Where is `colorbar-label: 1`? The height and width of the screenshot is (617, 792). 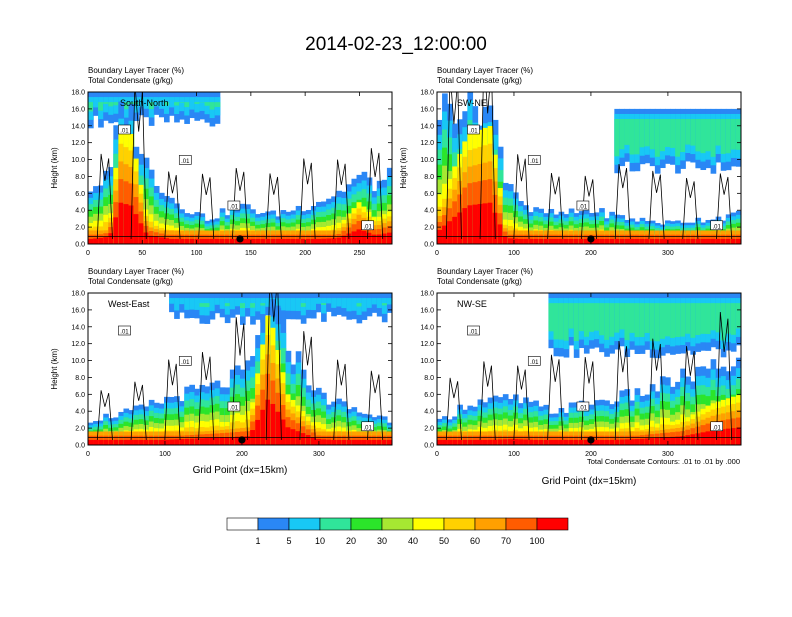
colorbar-label: 1 is located at coordinates (257, 541).